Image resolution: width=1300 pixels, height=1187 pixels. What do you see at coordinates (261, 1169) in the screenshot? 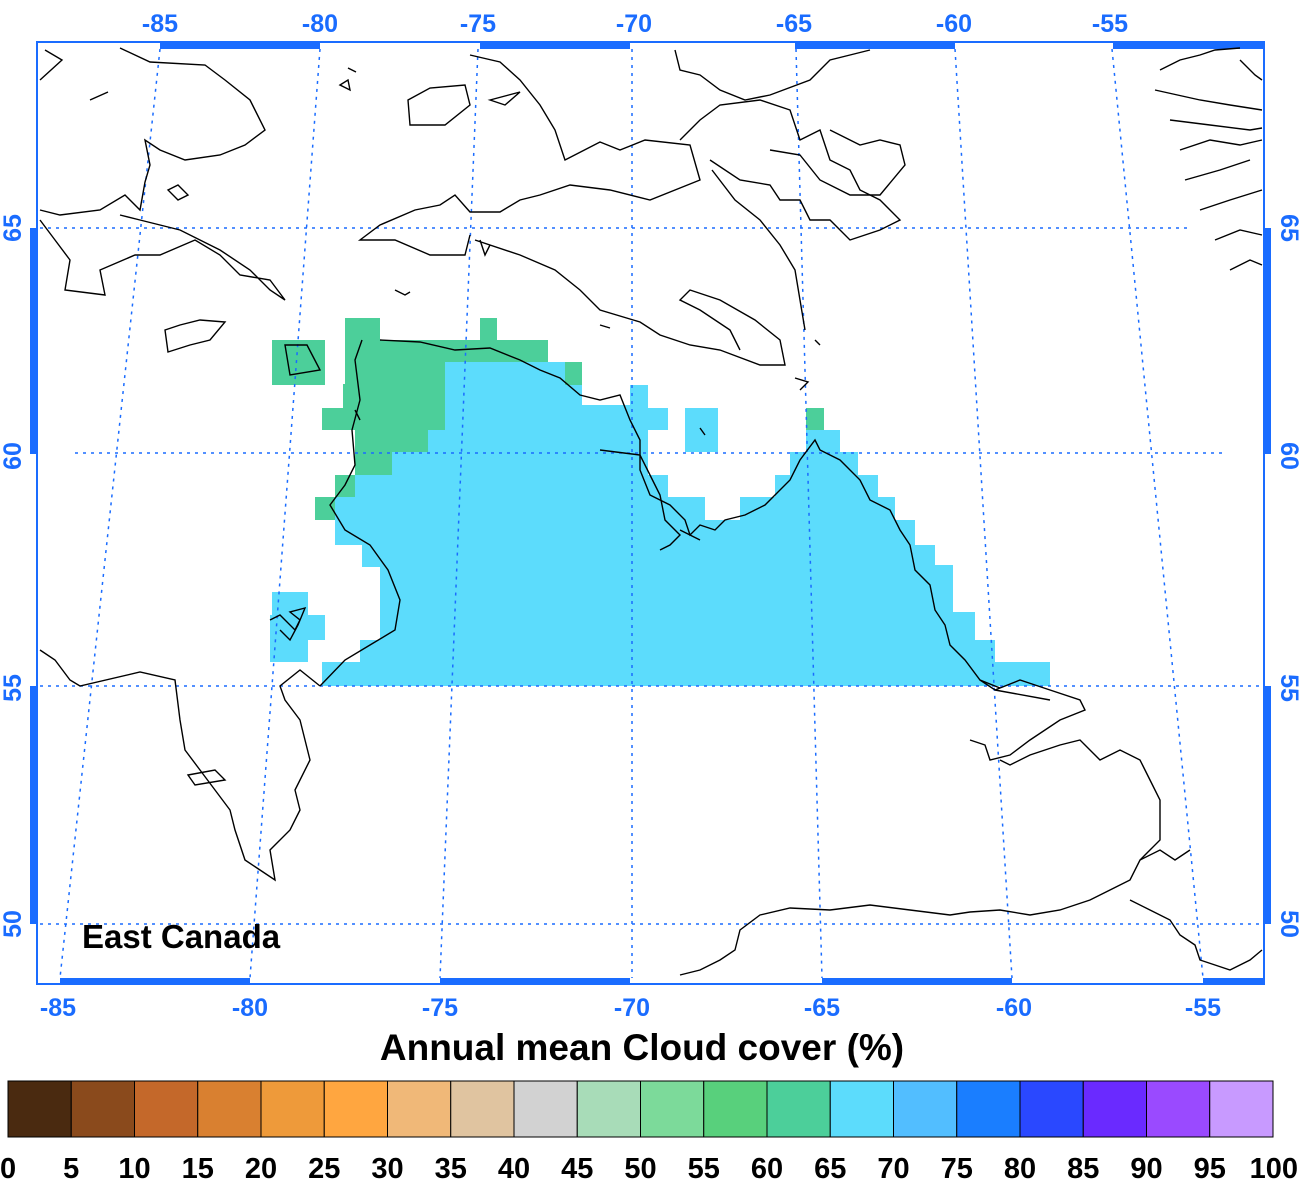
I see `colorbar-label: 20` at bounding box center [261, 1169].